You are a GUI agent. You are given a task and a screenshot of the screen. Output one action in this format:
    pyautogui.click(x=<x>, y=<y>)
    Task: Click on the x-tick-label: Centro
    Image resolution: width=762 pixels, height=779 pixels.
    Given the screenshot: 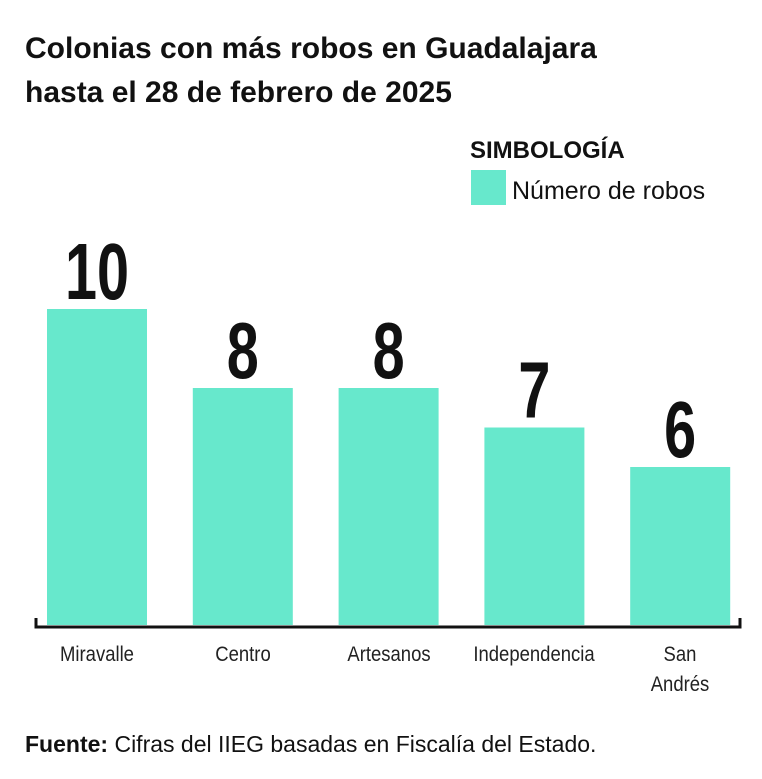 What is the action you would take?
    pyautogui.click(x=243, y=654)
    